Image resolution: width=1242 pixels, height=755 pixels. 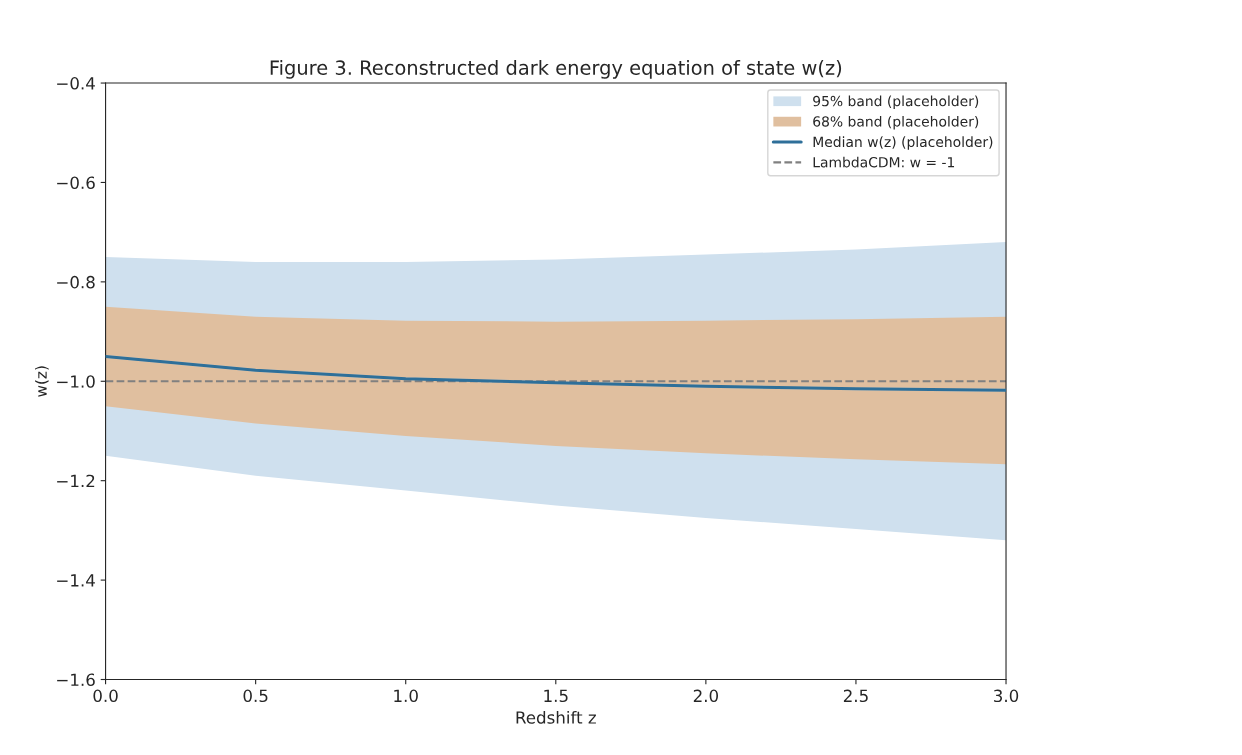 What do you see at coordinates (76, 680) in the screenshot?
I see `y-tick-label: −1.6` at bounding box center [76, 680].